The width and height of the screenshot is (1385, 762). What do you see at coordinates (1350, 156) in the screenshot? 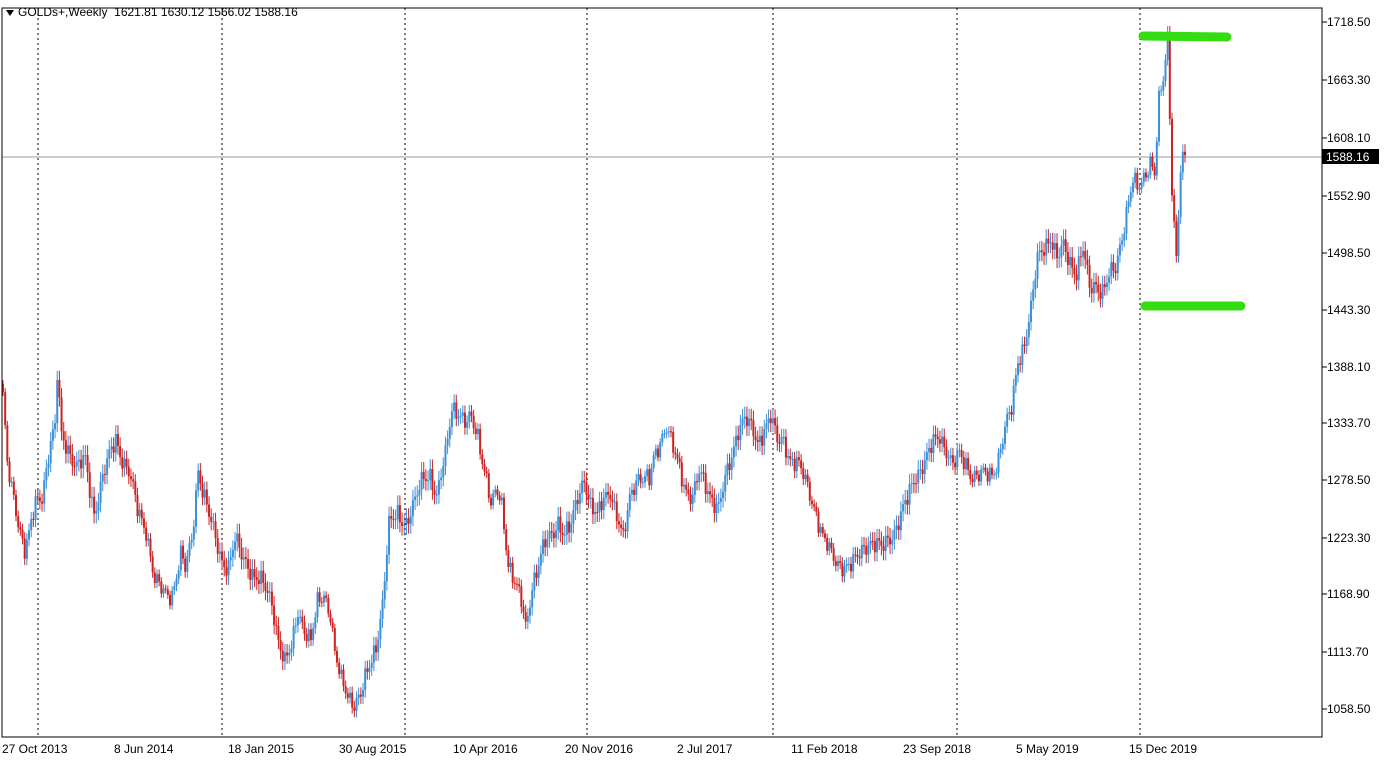
I see `current-price-box` at bounding box center [1350, 156].